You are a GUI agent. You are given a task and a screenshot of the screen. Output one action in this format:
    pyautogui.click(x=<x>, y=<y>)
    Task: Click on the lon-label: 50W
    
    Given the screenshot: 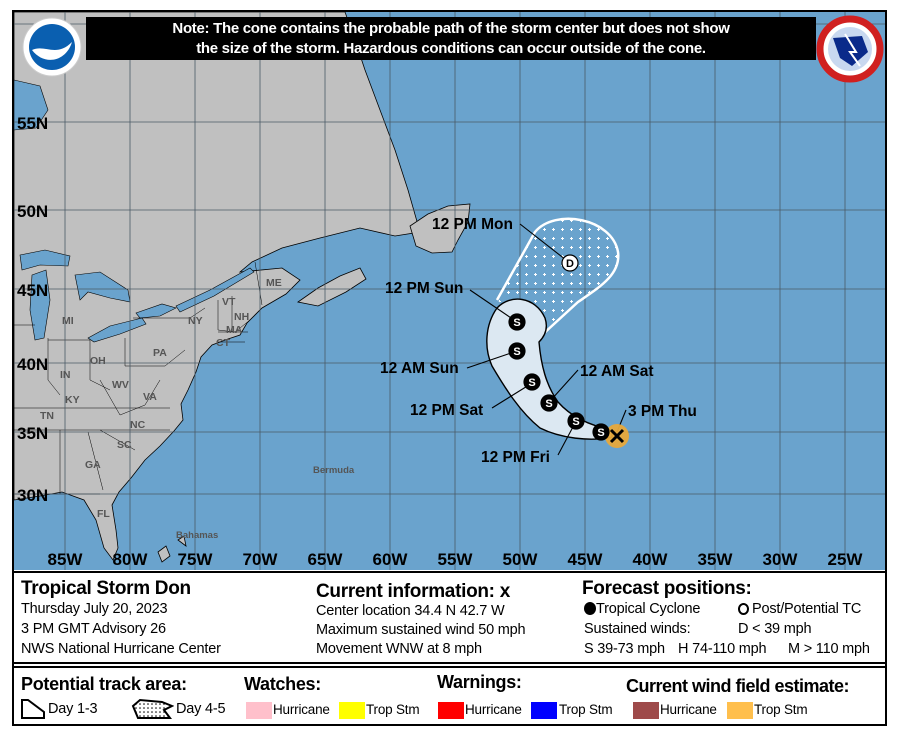 What is the action you would take?
    pyautogui.click(x=521, y=559)
    